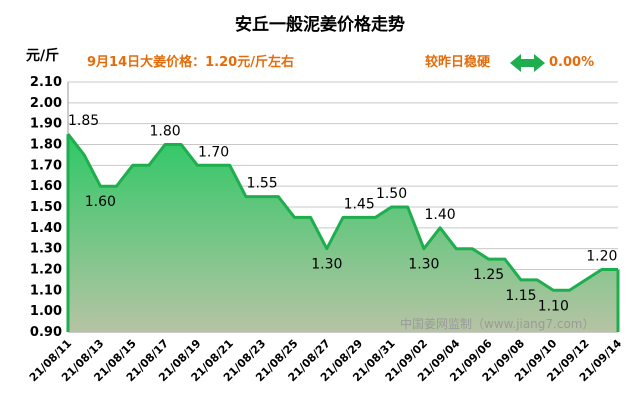 Image resolution: width=640 pixels, height=410 pixels. I want to click on y-tick-label: 2.00, so click(46, 103).